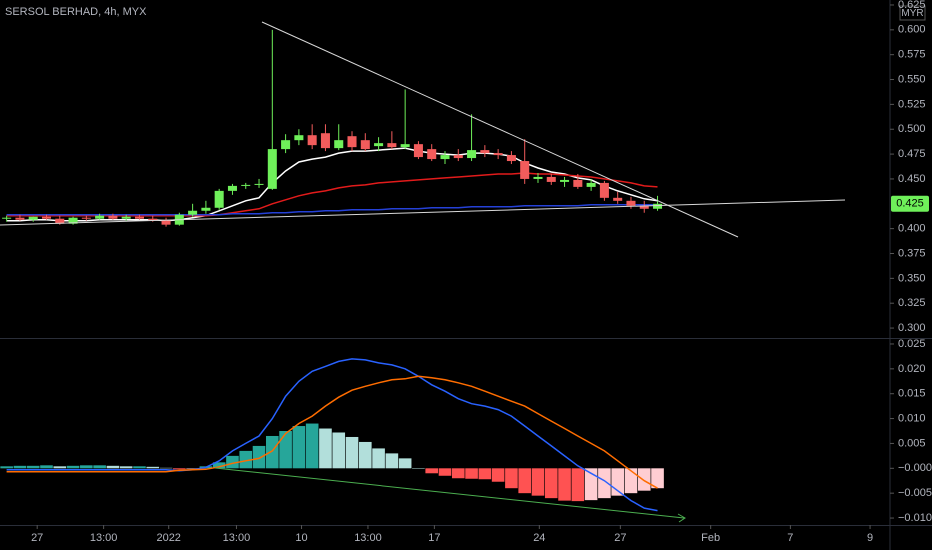 Image resolution: width=932 pixels, height=550 pixels. Describe the element at coordinates (912, 129) in the screenshot. I see `y-tick-label: 0.500` at that location.